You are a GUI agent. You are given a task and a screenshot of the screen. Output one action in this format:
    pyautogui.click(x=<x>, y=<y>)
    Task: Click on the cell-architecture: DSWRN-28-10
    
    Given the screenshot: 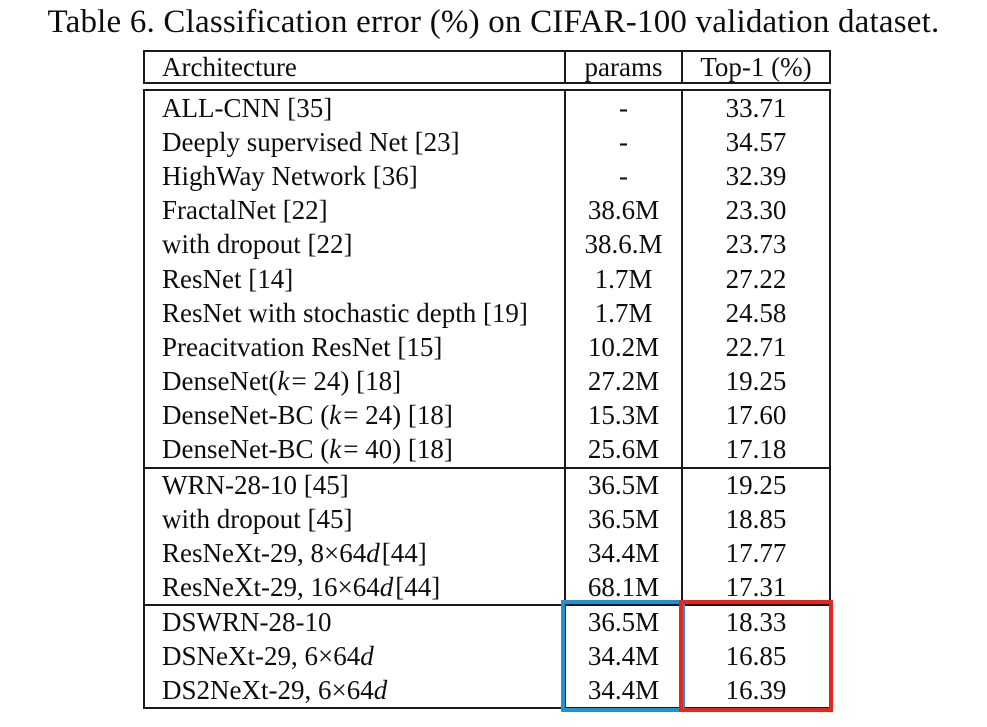 What is the action you would take?
    pyautogui.click(x=354, y=623)
    